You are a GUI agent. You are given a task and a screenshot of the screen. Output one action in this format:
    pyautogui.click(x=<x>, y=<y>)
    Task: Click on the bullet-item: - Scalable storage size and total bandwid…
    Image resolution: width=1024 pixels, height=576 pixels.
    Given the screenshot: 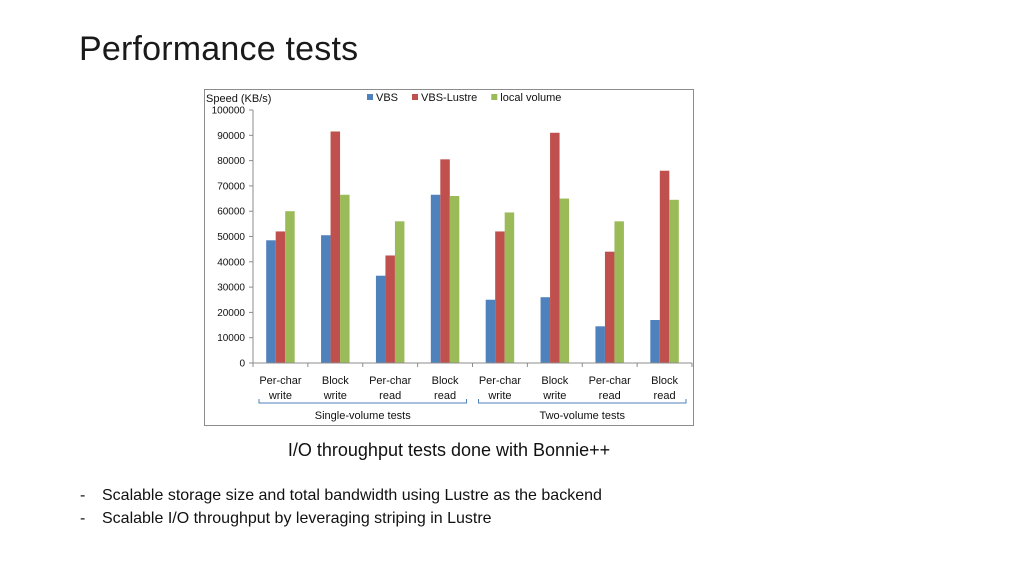 What is the action you would take?
    pyautogui.click(x=341, y=495)
    